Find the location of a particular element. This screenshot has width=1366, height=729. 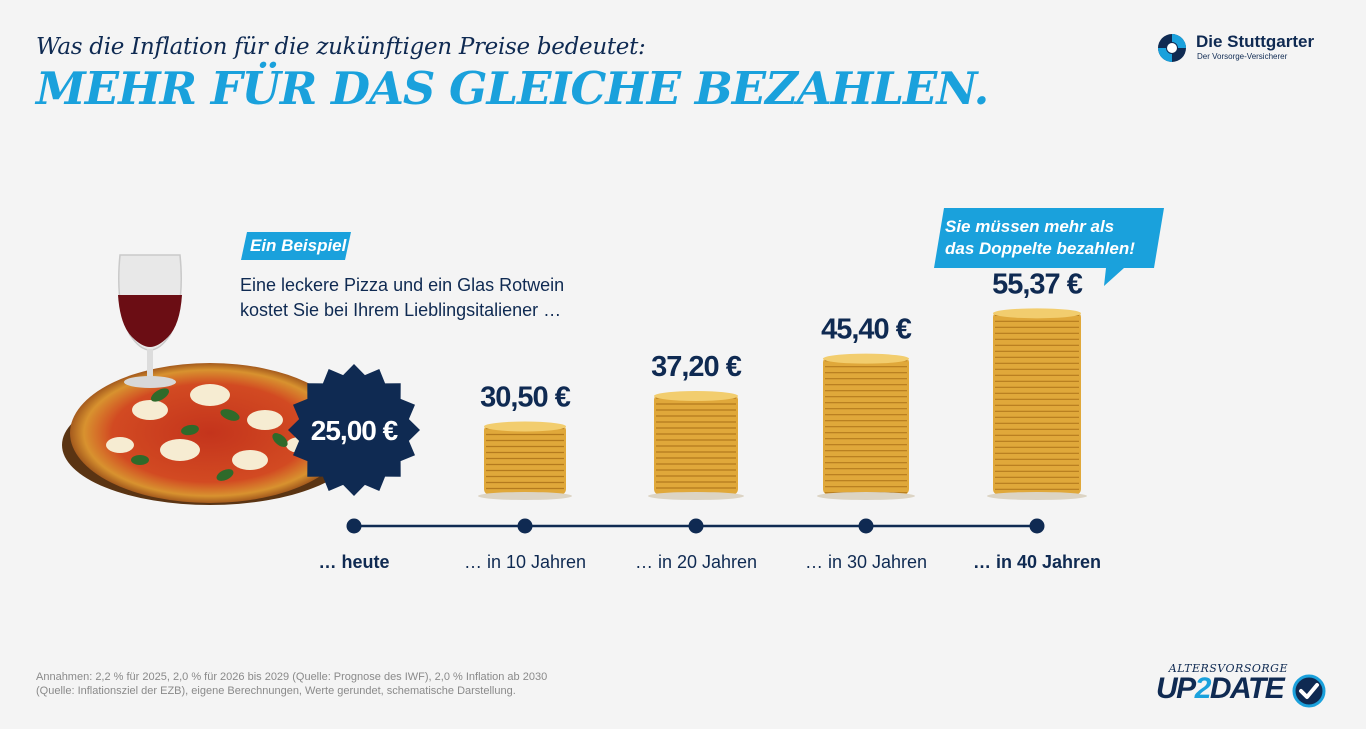

campaign-logo-small: ALTERSVORSORGE is located at coordinates (1228, 668).